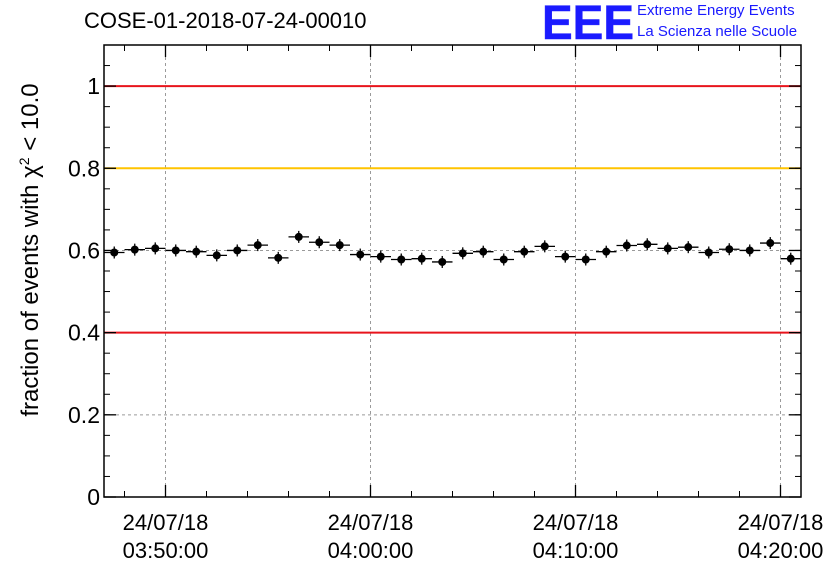  I want to click on y-tick-label: 0.4, so click(84, 333).